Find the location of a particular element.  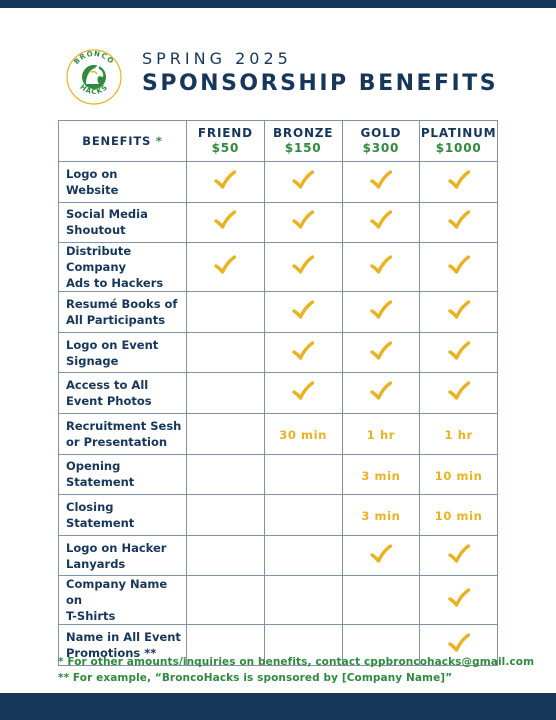

benefit-label-line1: Opening is located at coordinates (93, 466).